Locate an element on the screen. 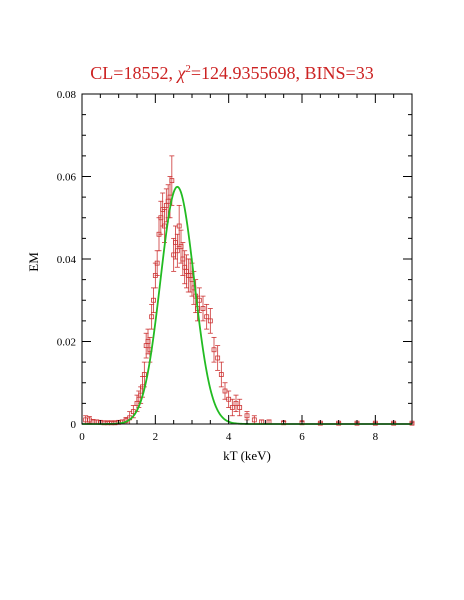 The height and width of the screenshot is (600, 464). y-tick-label: 0.06 is located at coordinates (67, 178).